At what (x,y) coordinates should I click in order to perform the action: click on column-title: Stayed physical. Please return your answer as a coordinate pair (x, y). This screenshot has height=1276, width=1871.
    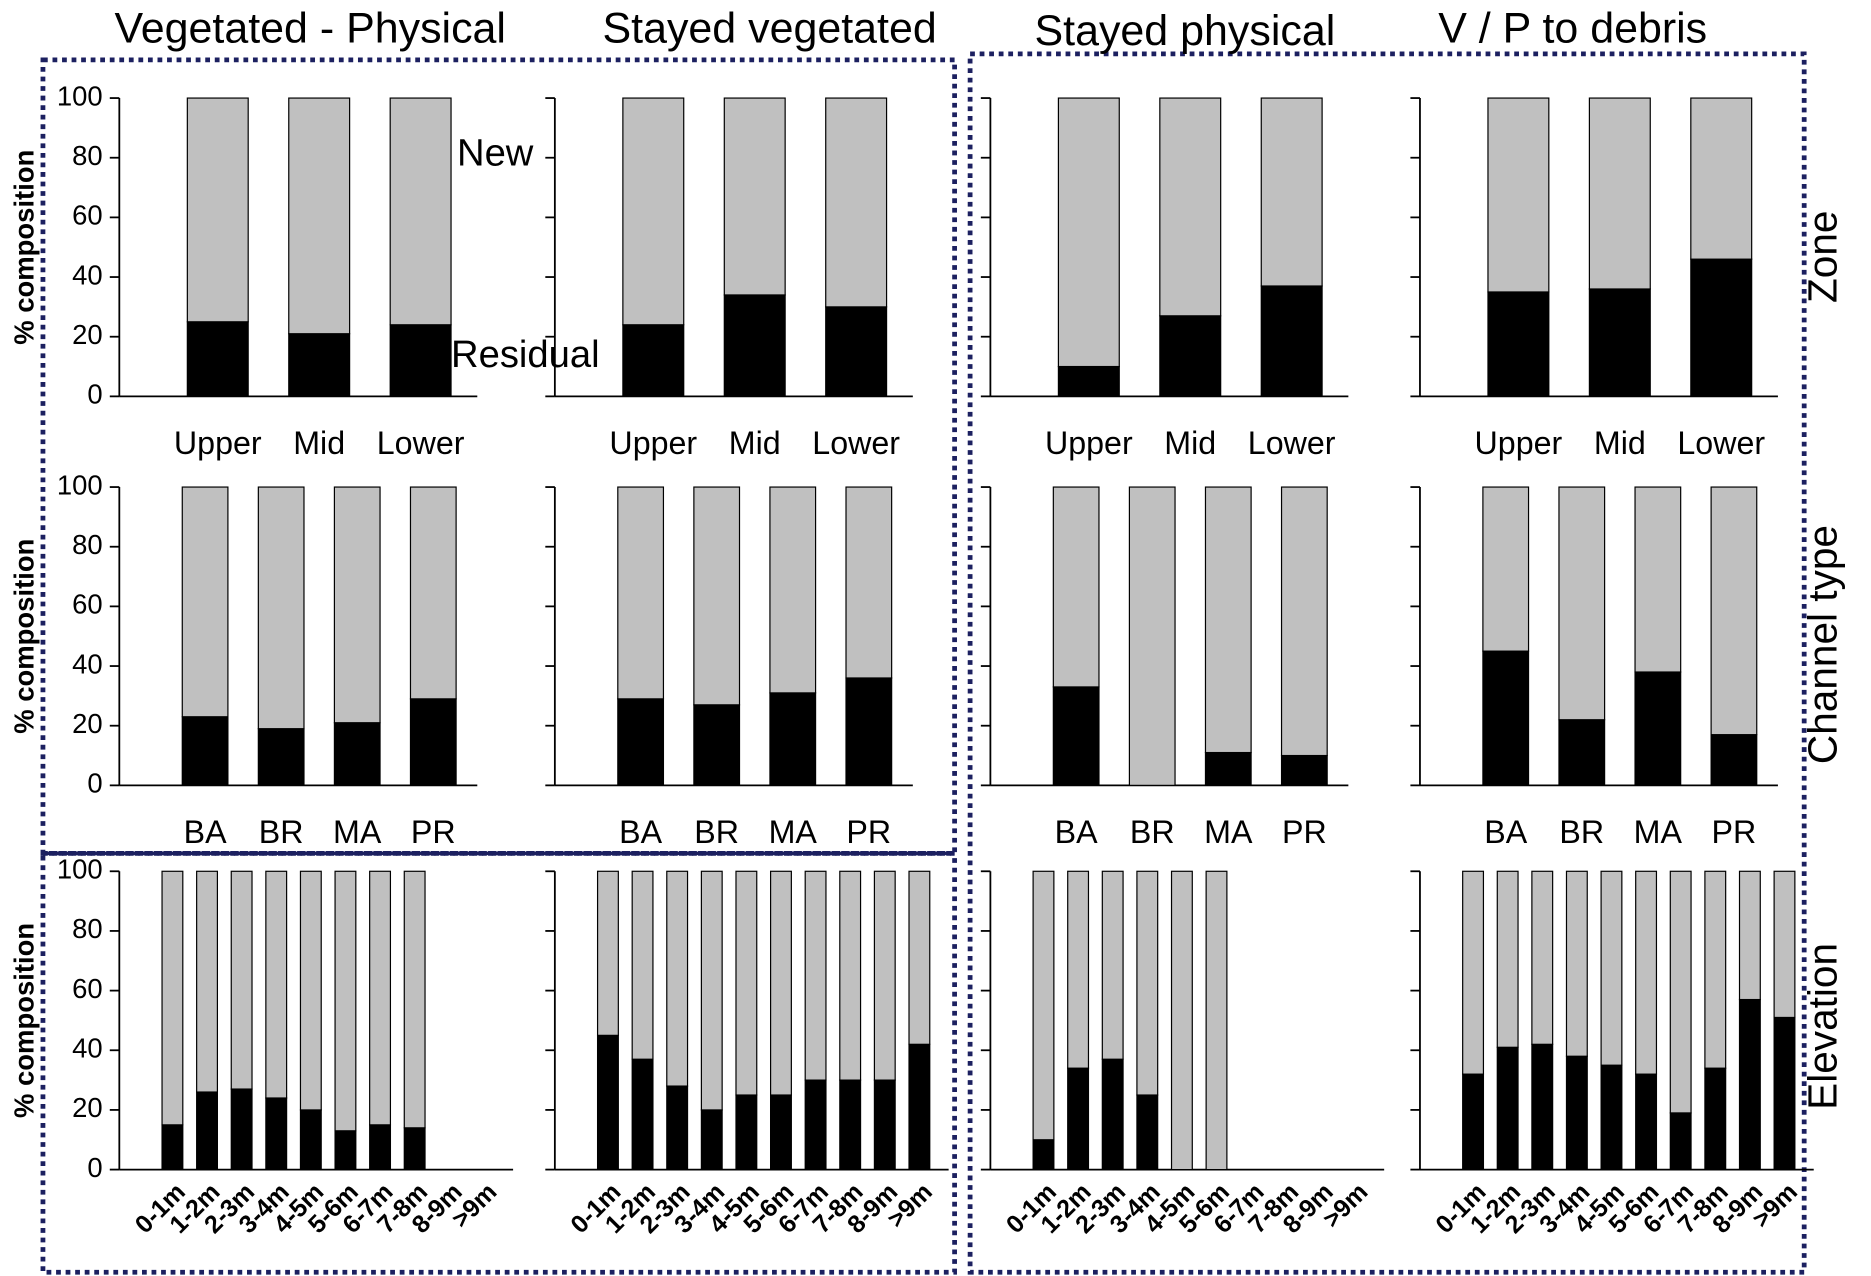
    Looking at the image, I should click on (1185, 31).